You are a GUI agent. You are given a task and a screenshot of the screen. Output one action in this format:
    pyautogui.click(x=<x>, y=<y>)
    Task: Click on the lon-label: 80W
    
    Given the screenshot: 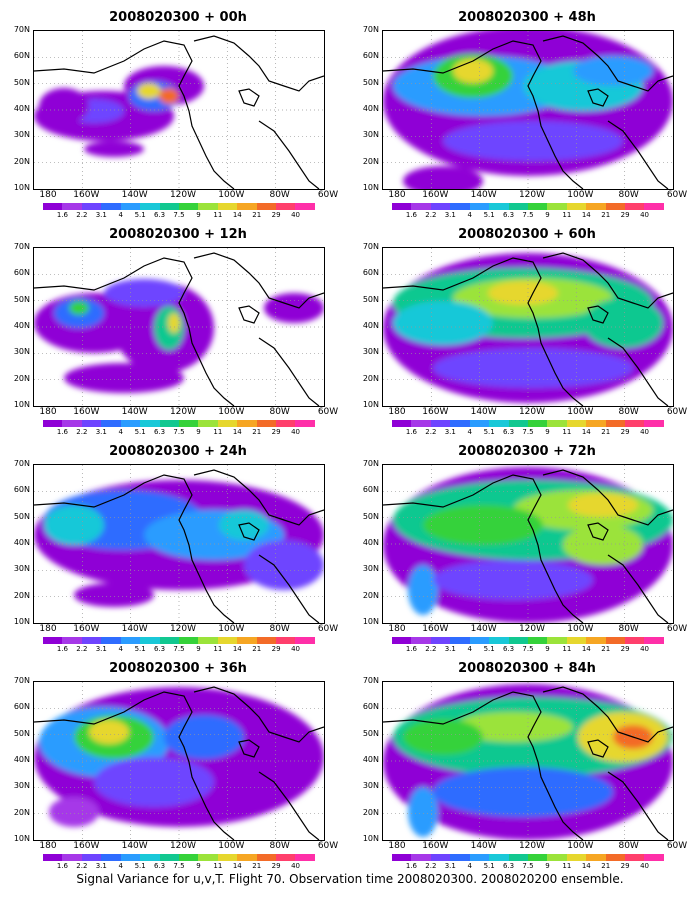 What is the action you would take?
    pyautogui.click(x=628, y=195)
    